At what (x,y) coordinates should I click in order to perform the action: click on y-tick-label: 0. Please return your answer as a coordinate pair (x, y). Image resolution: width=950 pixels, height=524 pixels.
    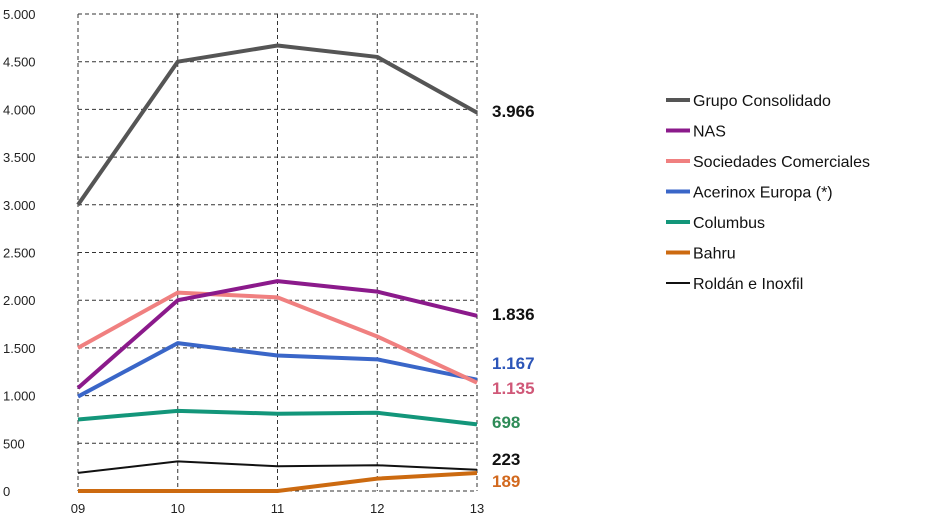
    Looking at the image, I should click on (6, 491).